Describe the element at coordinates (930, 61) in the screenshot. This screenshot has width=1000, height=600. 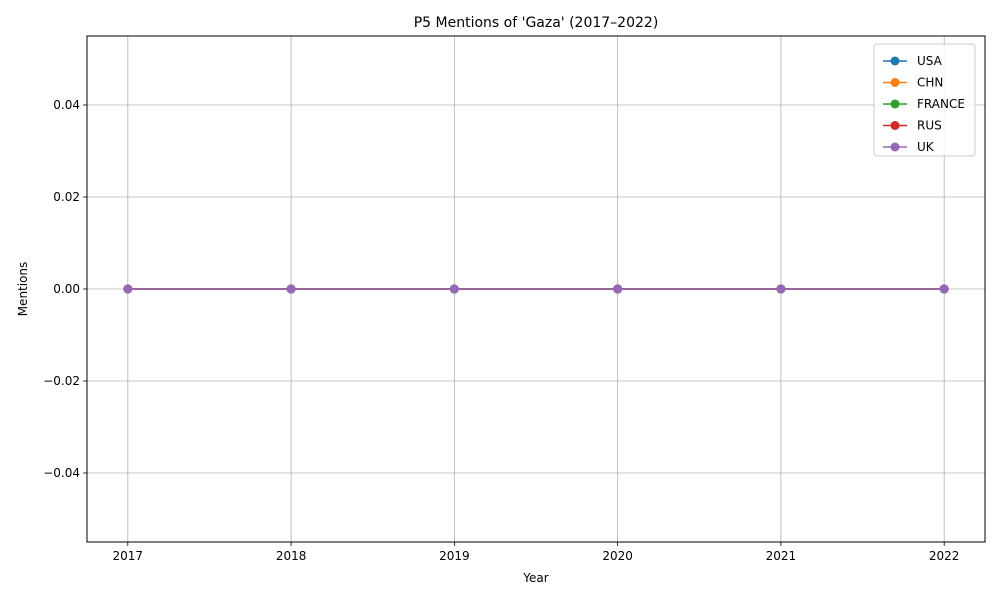
I see `legend-label: USA` at that location.